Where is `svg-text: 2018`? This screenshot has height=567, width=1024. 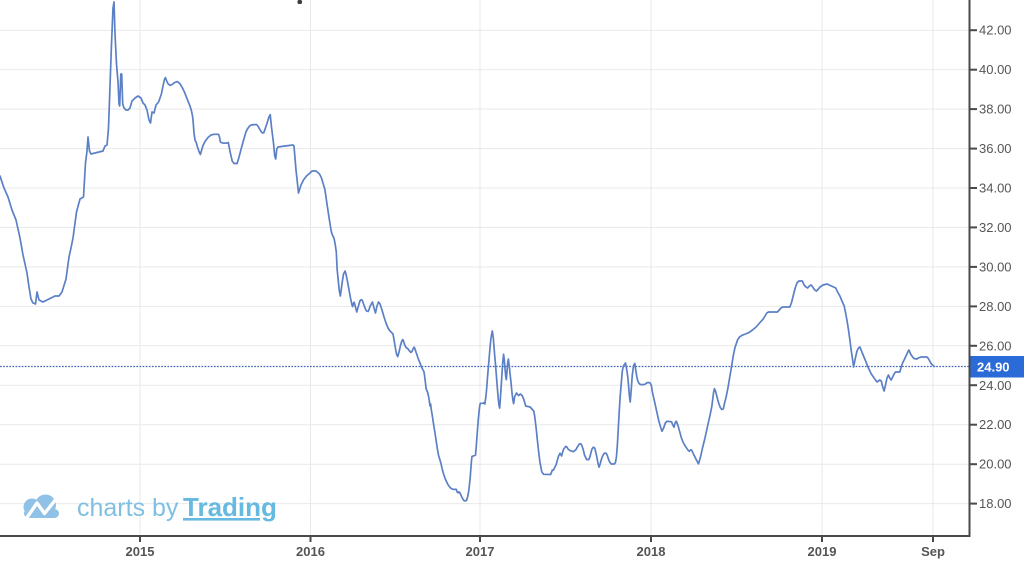 svg-text: 2018 is located at coordinates (651, 551).